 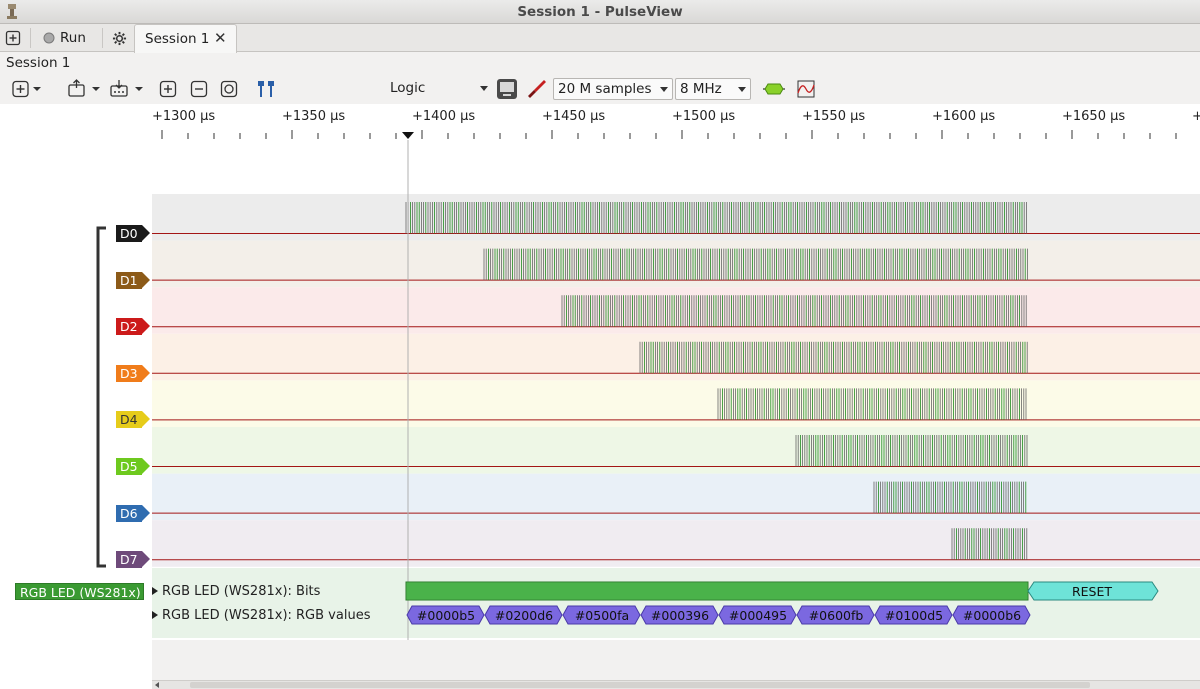 What do you see at coordinates (12, 11) in the screenshot?
I see `pulseview-app-icon` at bounding box center [12, 11].